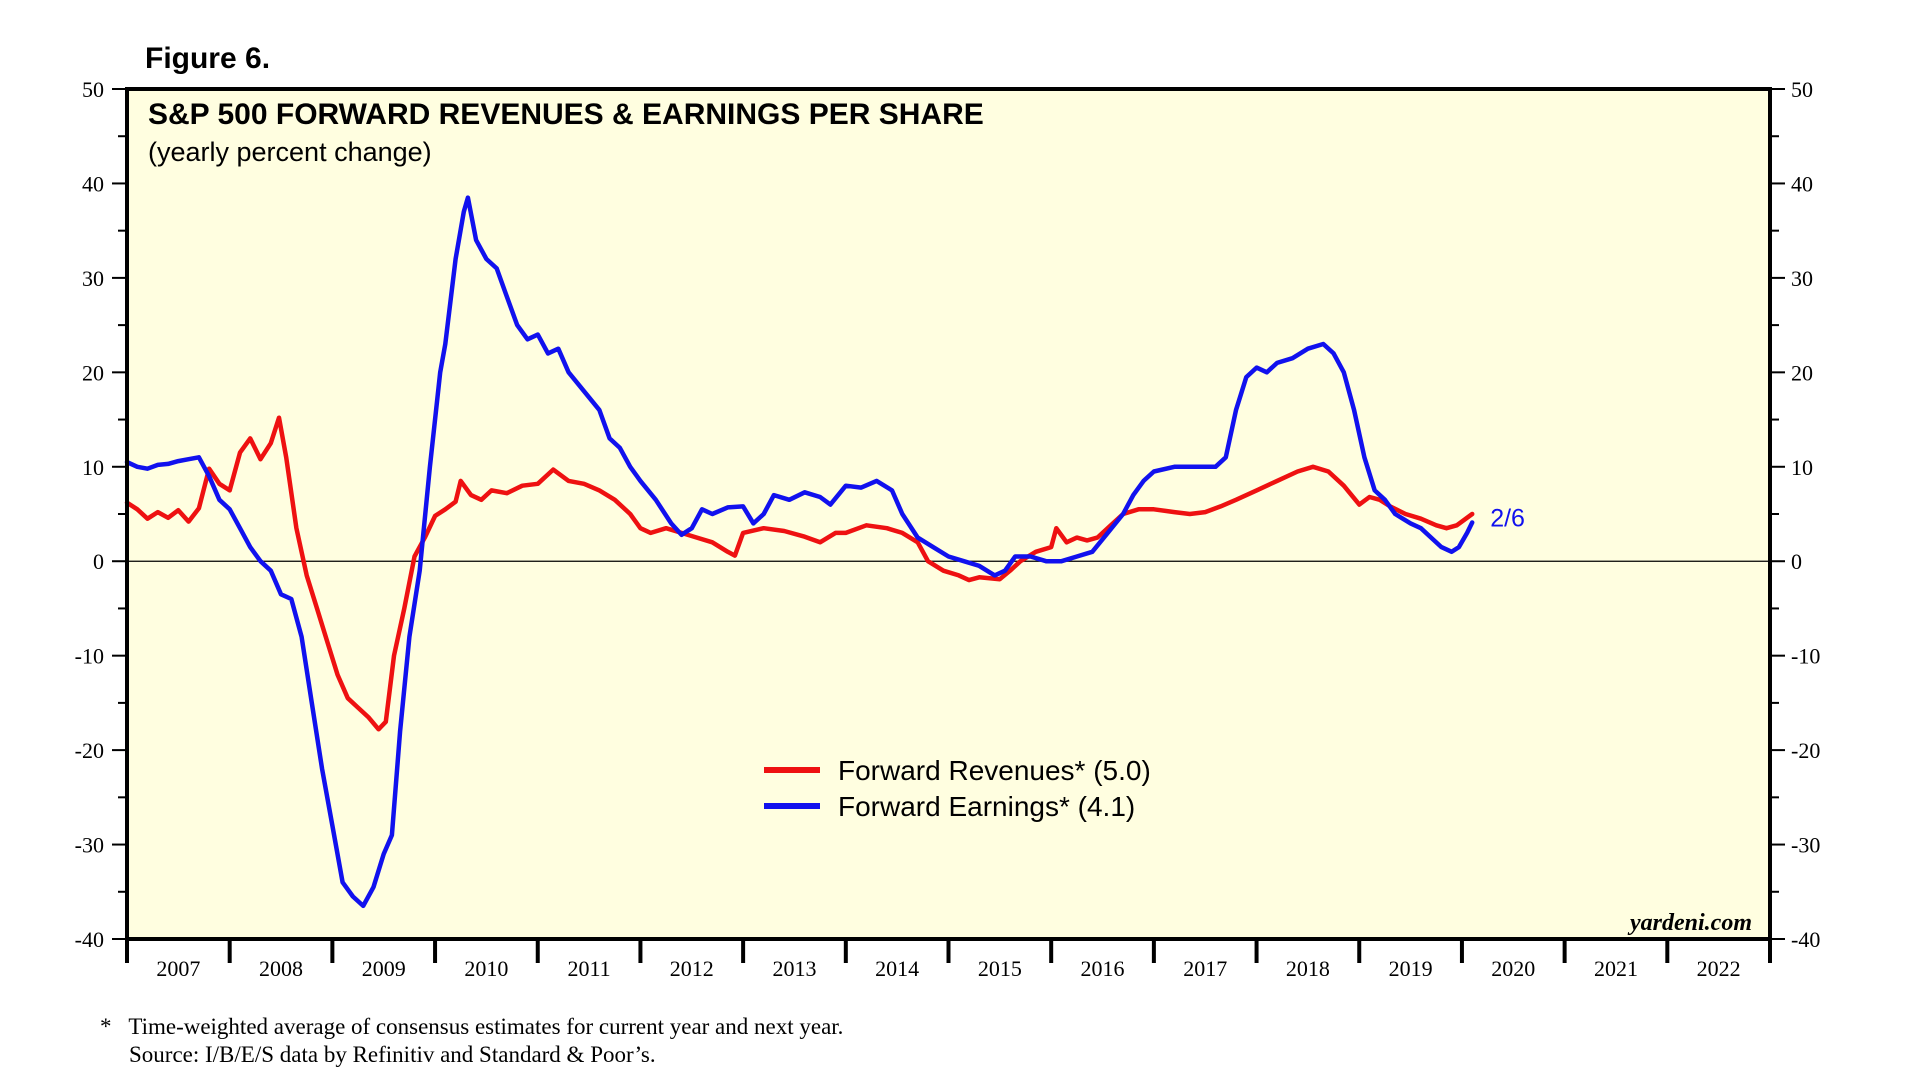  I want to click on y-tick-label-left: 30, so click(93, 278).